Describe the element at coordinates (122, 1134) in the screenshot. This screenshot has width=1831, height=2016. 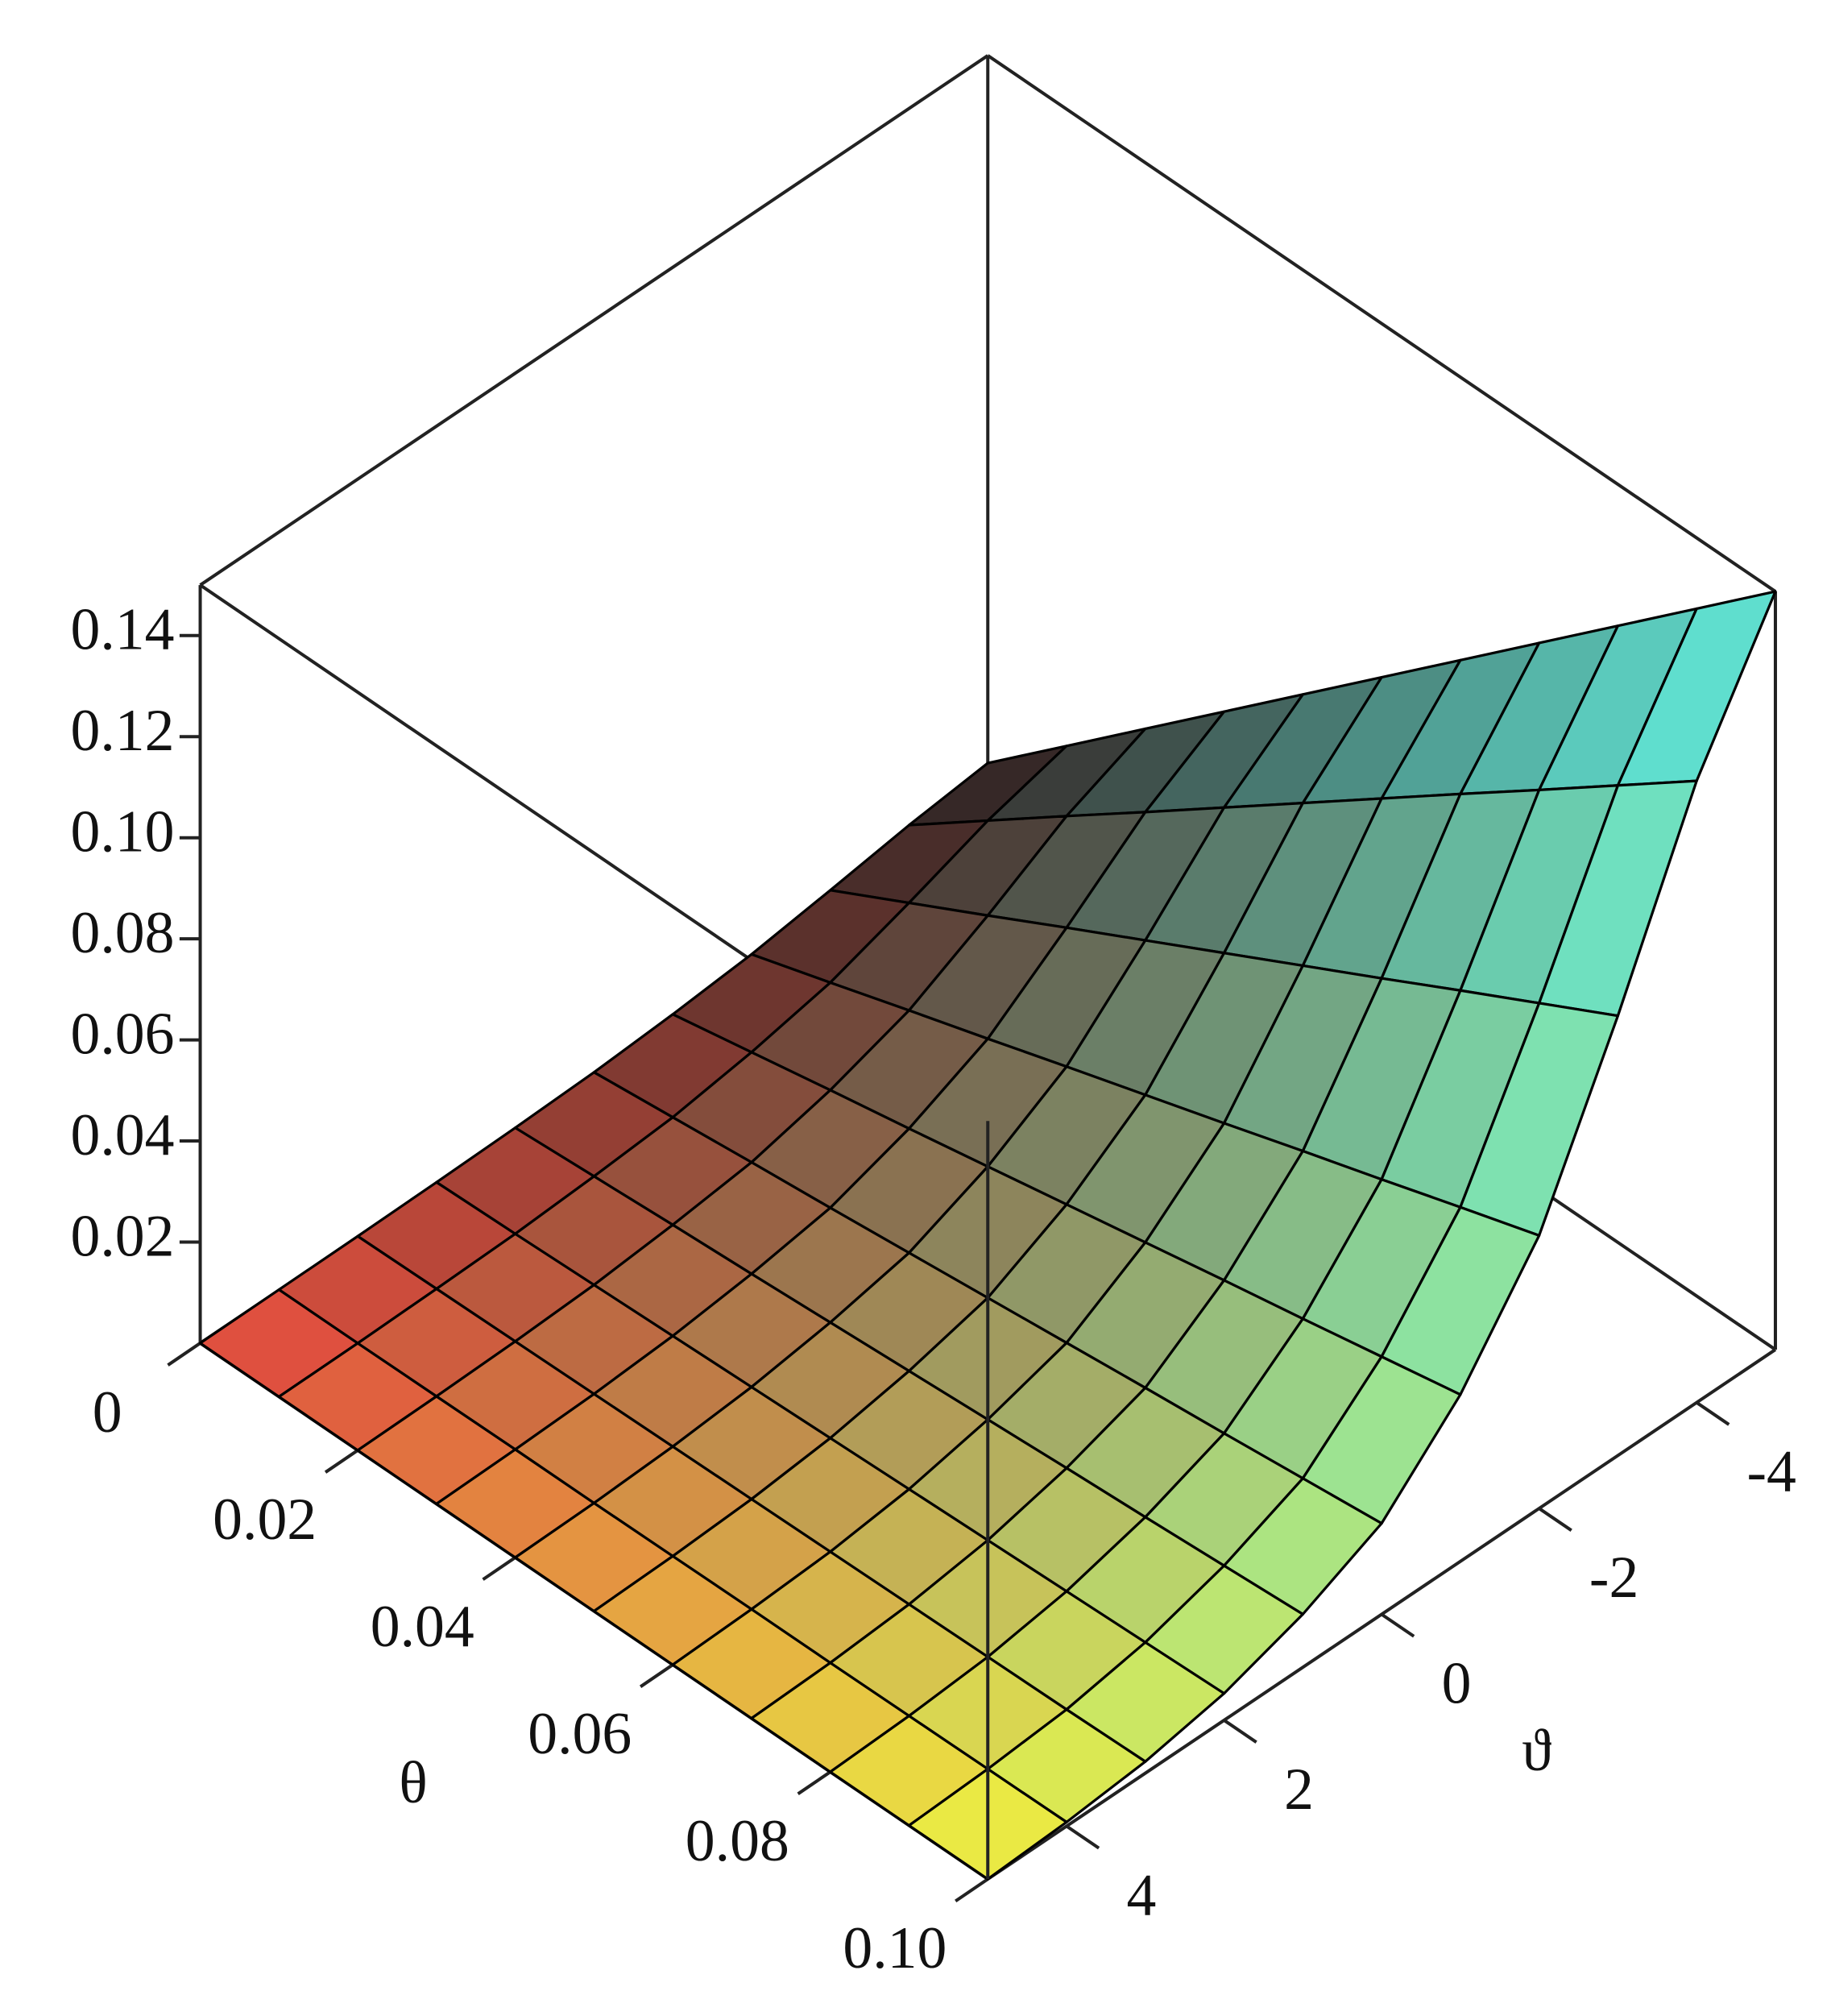
I see `z-tick-label: 0.04` at that location.